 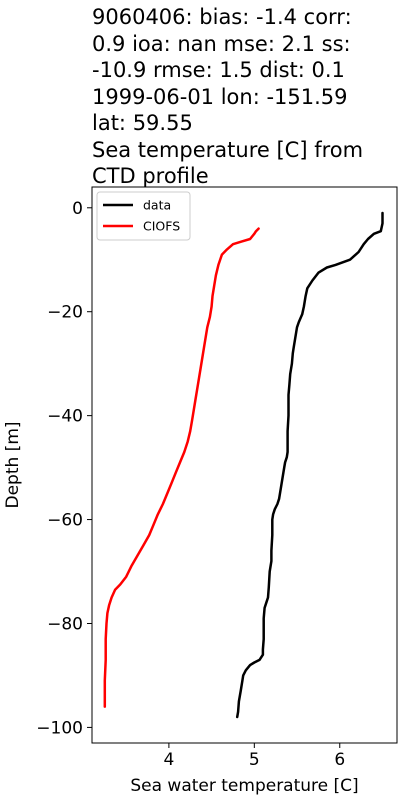 What do you see at coordinates (65, 624) in the screenshot?
I see `y-tick-label: −80` at bounding box center [65, 624].